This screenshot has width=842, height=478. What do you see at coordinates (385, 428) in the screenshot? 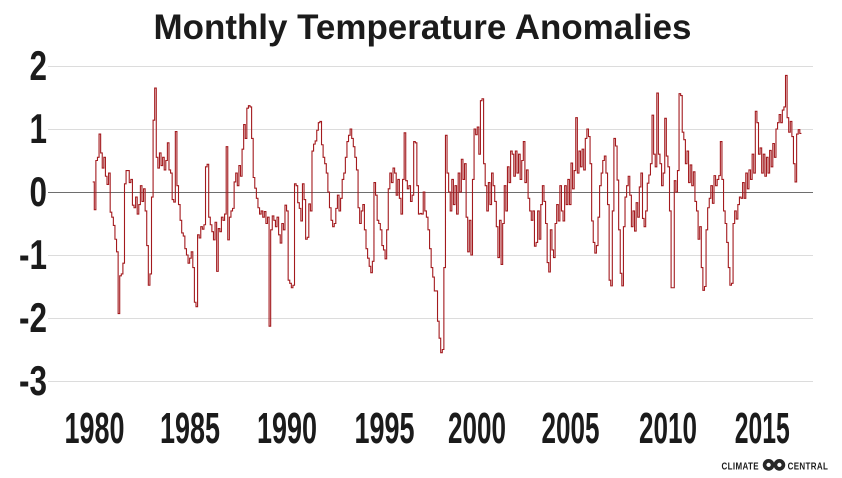
I see `svg-text: 1995` at bounding box center [385, 428].